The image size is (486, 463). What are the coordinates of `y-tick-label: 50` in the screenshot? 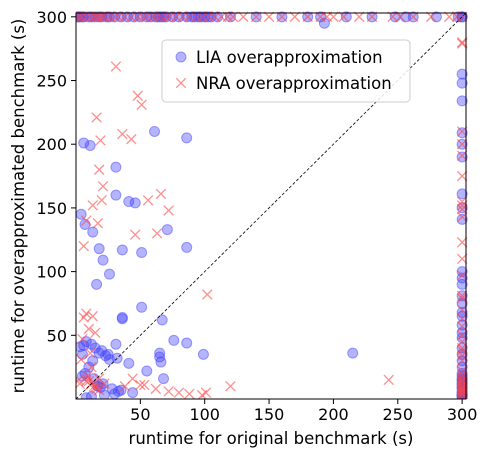 It's located at (57, 335).